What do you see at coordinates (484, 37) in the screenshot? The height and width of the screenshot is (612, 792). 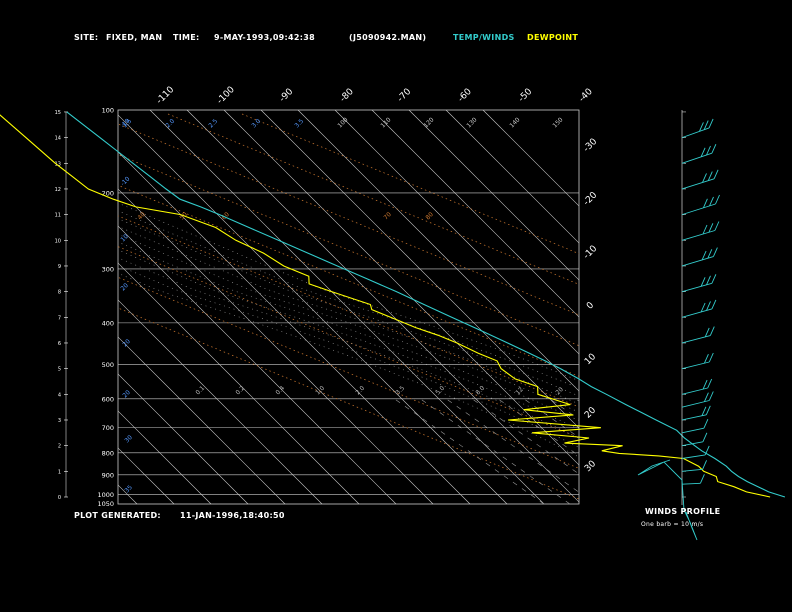 I see `temp-legend: TEMP/WINDS` at bounding box center [484, 37].